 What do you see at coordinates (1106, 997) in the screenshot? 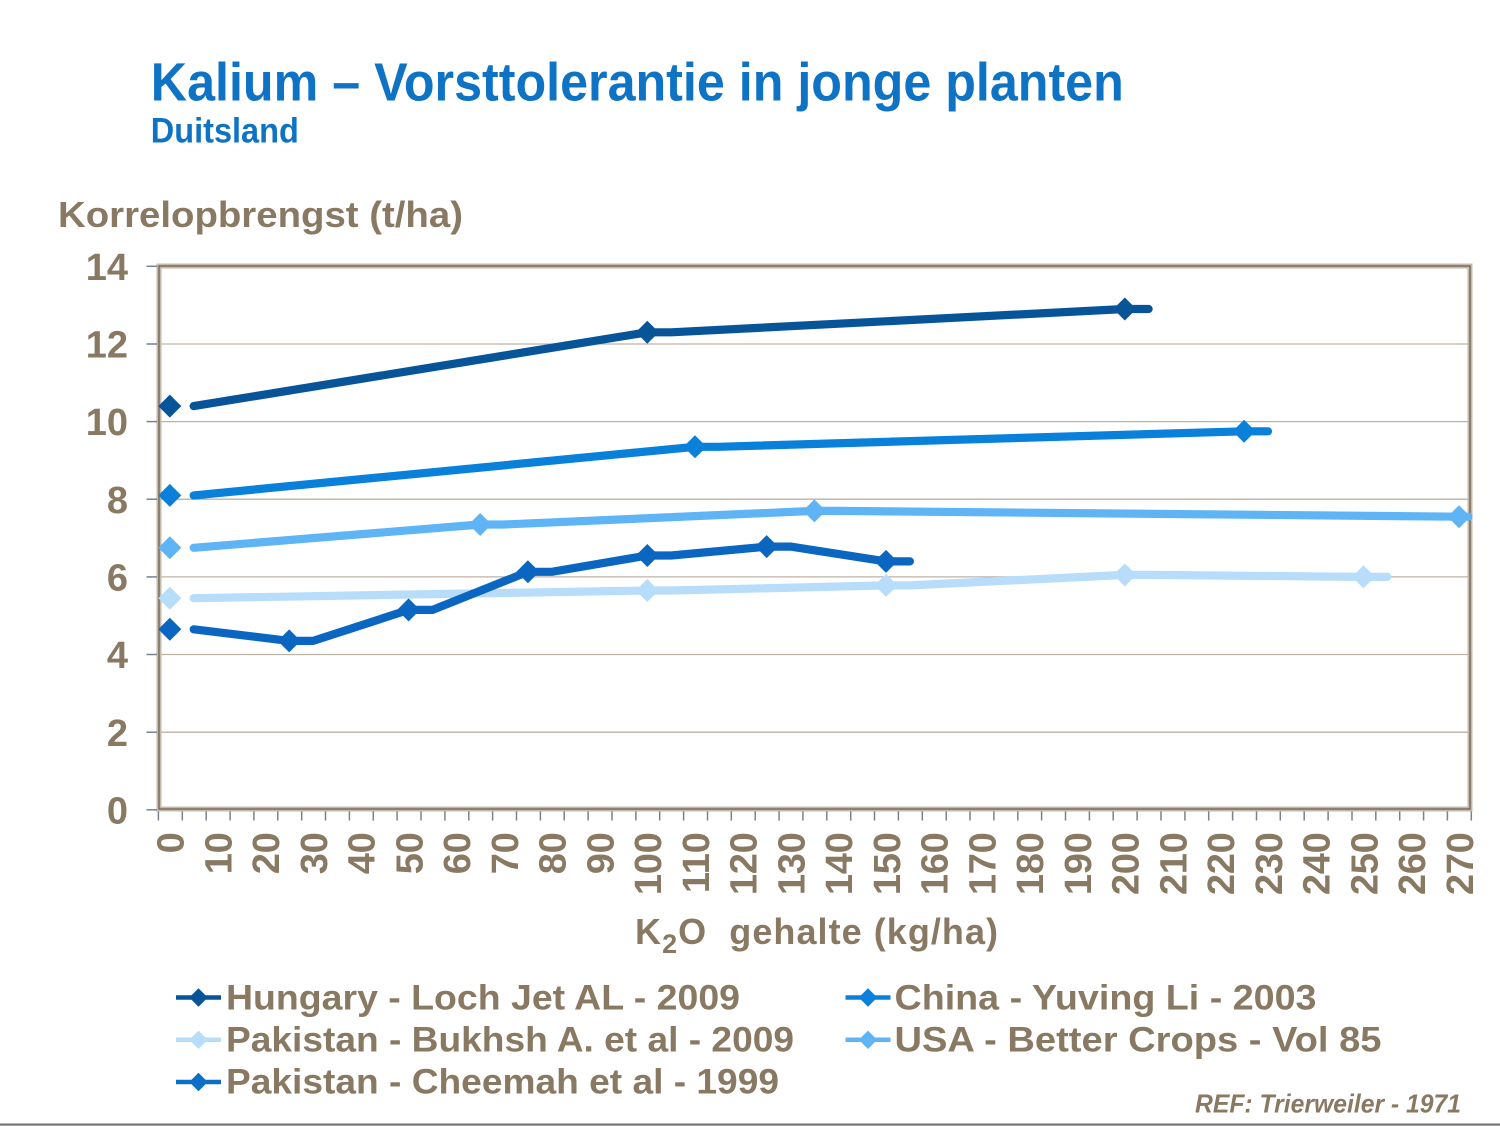
I see `svg-text: China - Yuving Li - 2003` at bounding box center [1106, 997].